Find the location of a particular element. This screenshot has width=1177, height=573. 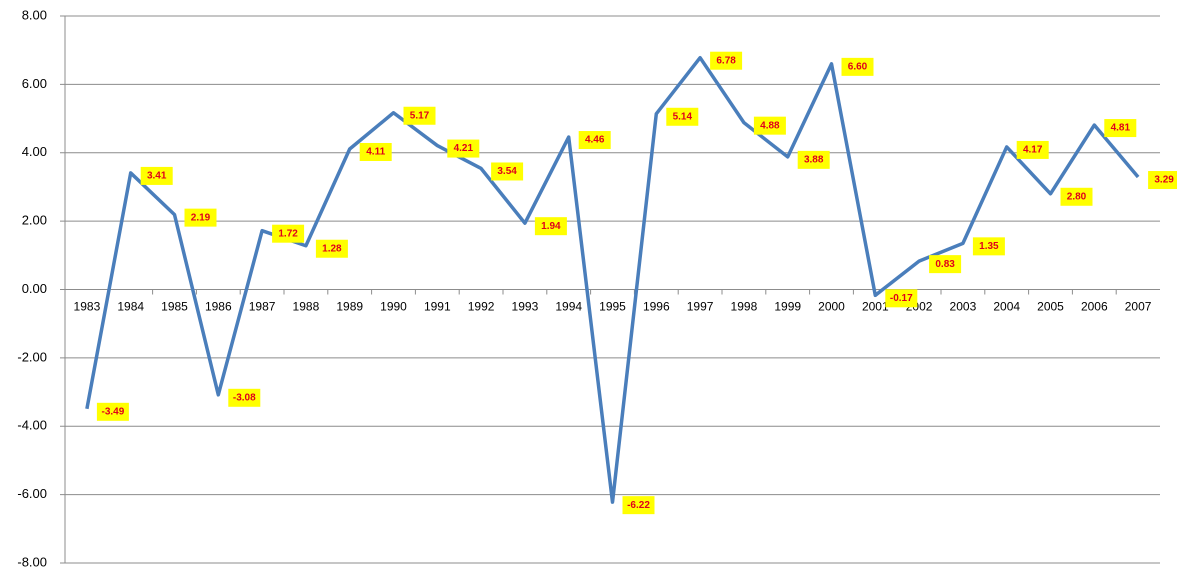

value-label: 3.41 is located at coordinates (157, 176).